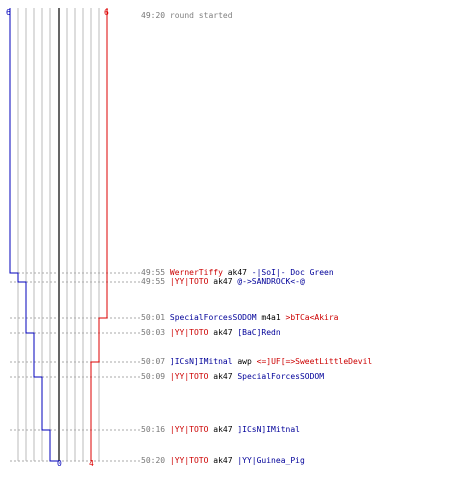 Image resolution: width=450 pixels, height=500 pixels. What do you see at coordinates (314, 361) in the screenshot?
I see `victim-name: <=]UF[=>SweetLittleDevil` at bounding box center [314, 361].